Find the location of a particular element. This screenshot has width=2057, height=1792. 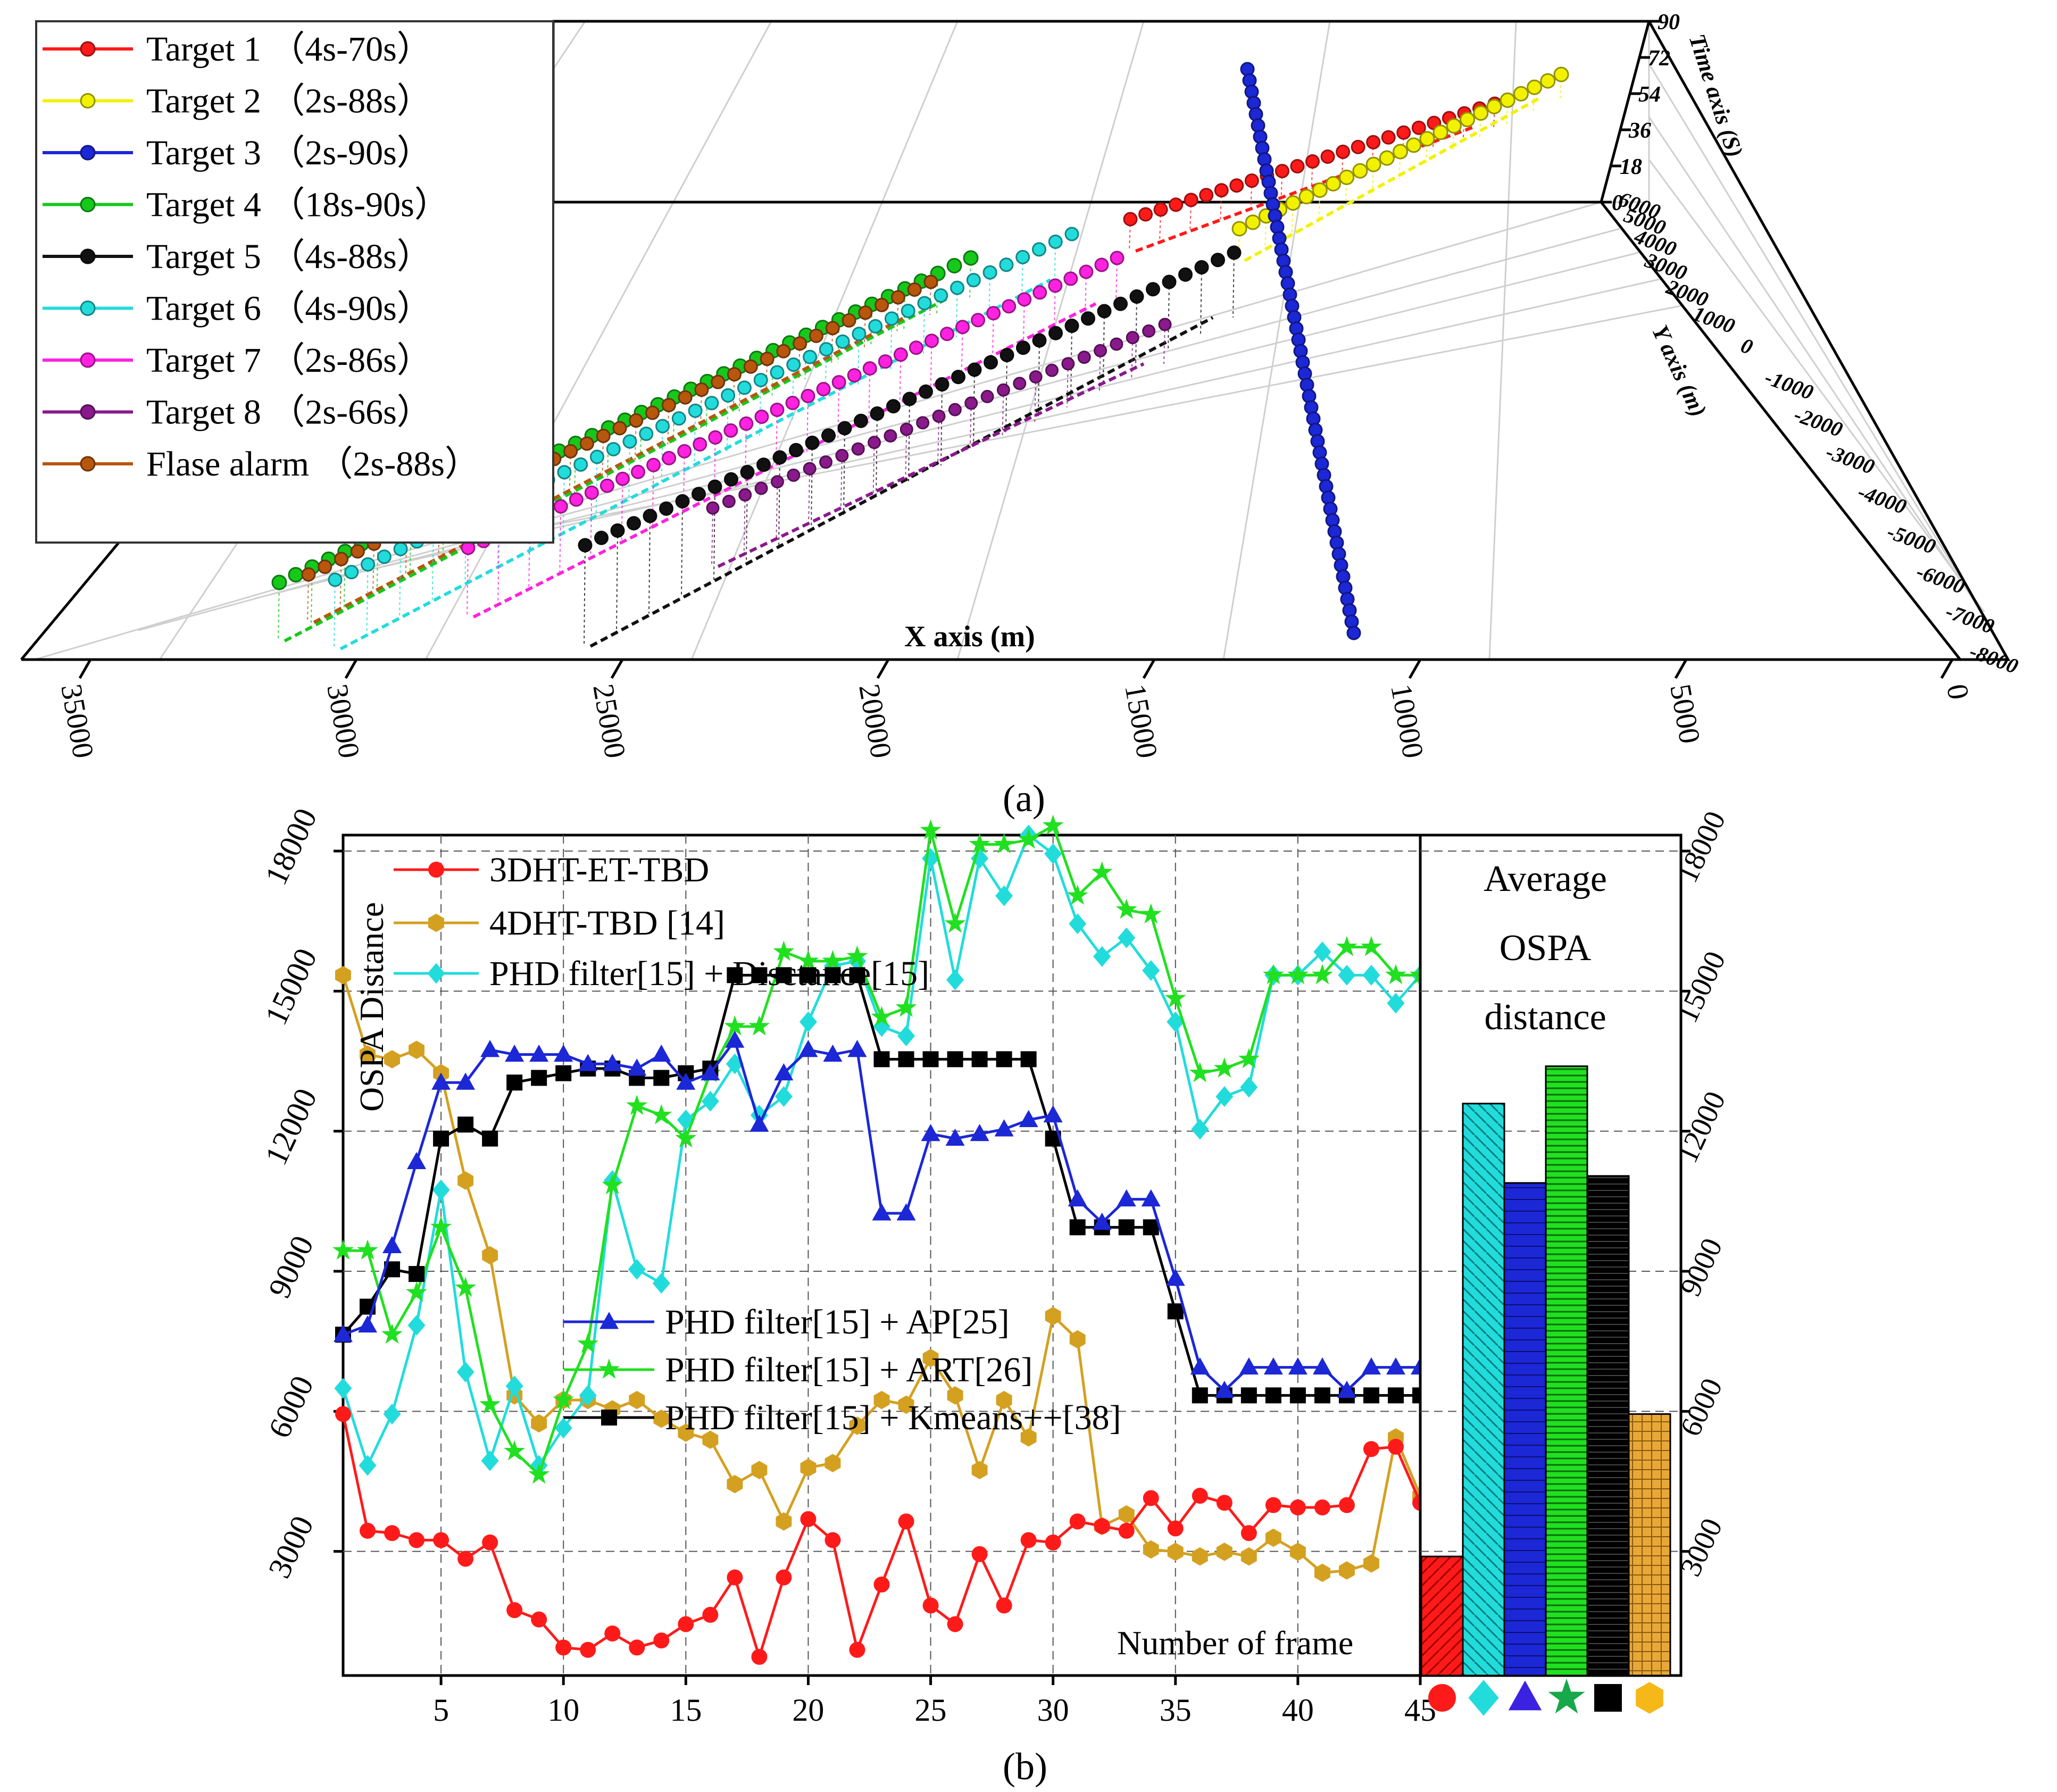

legend-entry: Target 3 （2s-90s） is located at coordinates (237, 153).